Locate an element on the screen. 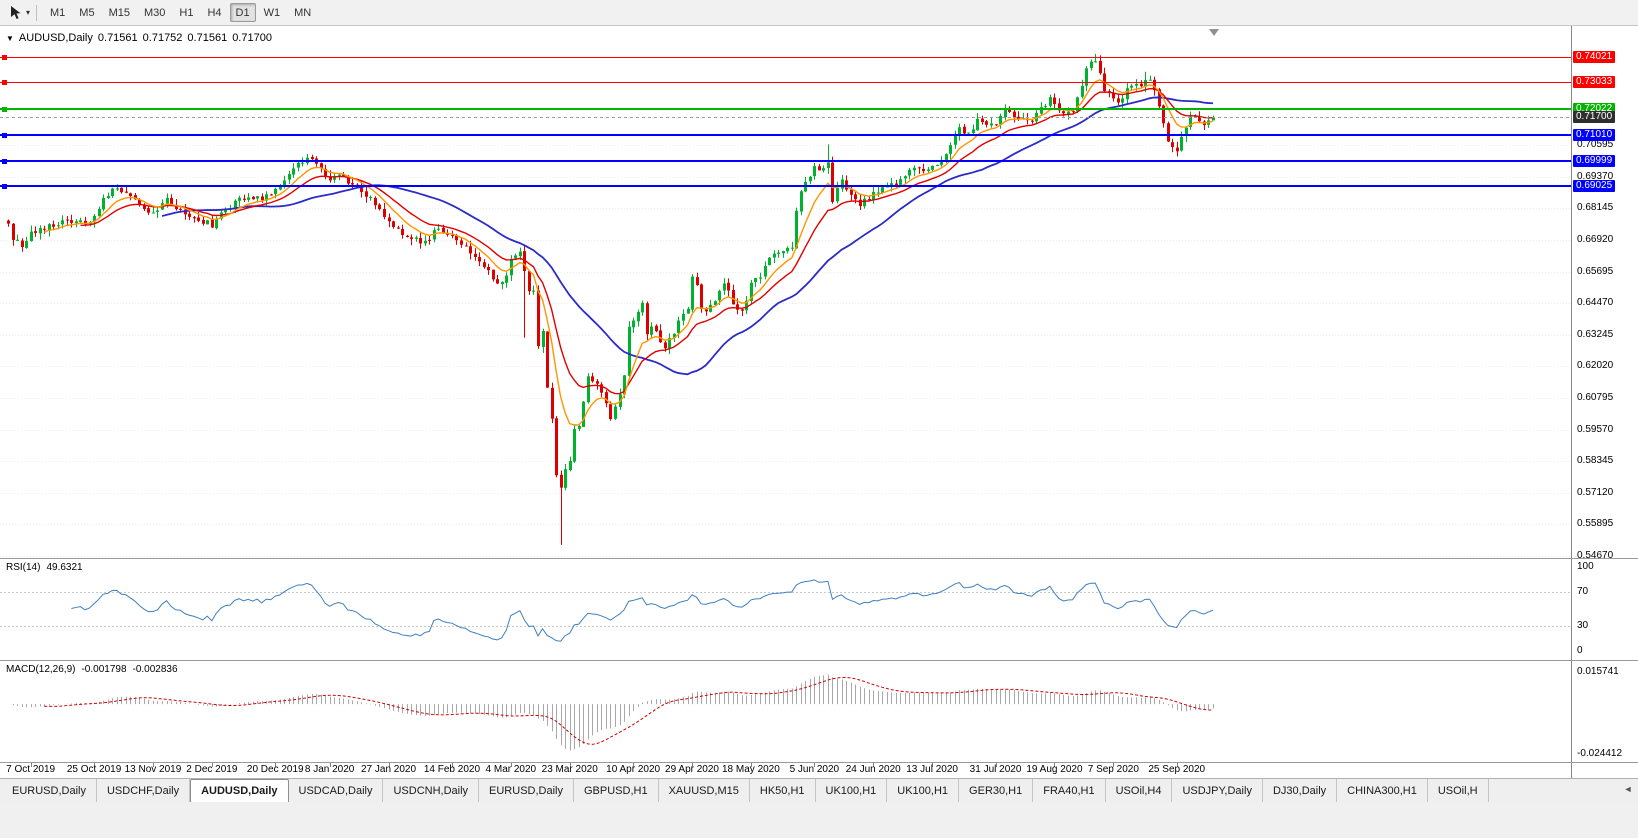 The width and height of the screenshot is (1638, 838). chart-toolbar: ▾ M1 M5 M15 M30 H1 H4 D1 W1 MN is located at coordinates (819, 13).